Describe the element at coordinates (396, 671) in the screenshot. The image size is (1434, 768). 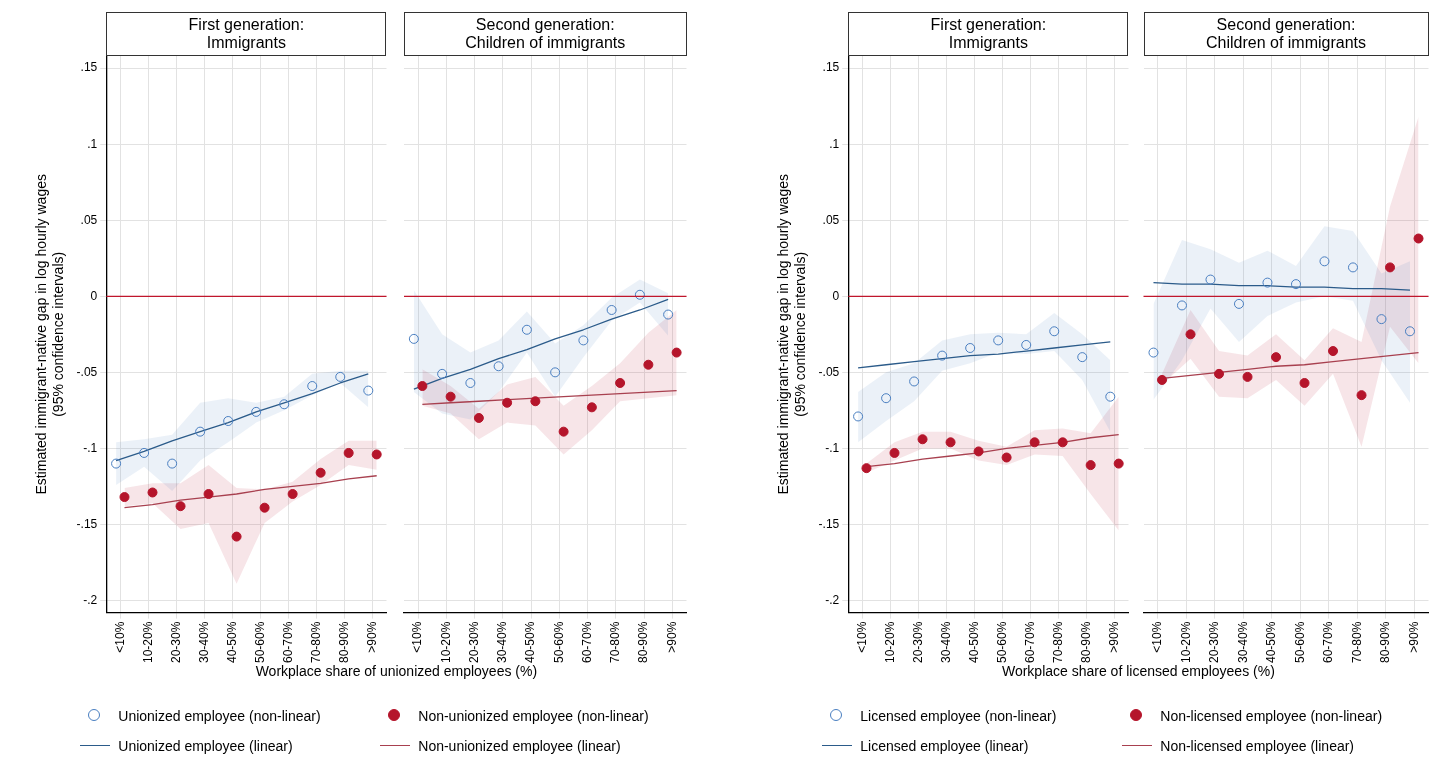
I see `x-axis-title: Workplace share of unionized employees (%)` at that location.